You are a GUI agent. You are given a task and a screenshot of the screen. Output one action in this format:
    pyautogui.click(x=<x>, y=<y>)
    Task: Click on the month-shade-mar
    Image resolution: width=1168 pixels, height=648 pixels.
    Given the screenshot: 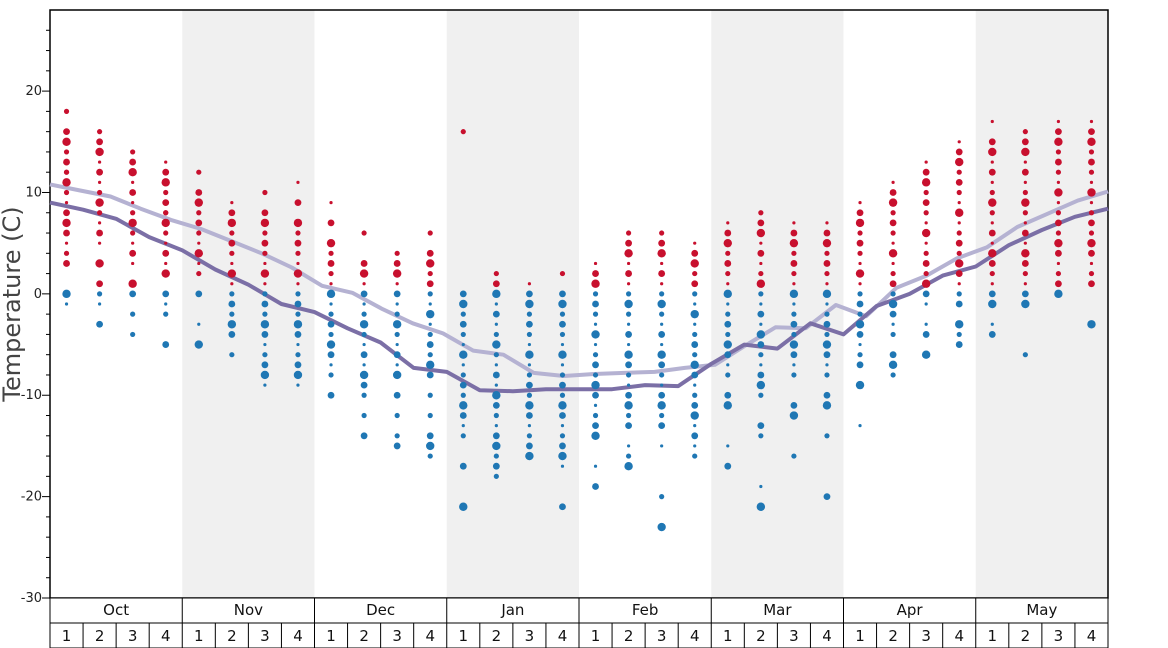 What is the action you would take?
    pyautogui.click(x=777, y=304)
    